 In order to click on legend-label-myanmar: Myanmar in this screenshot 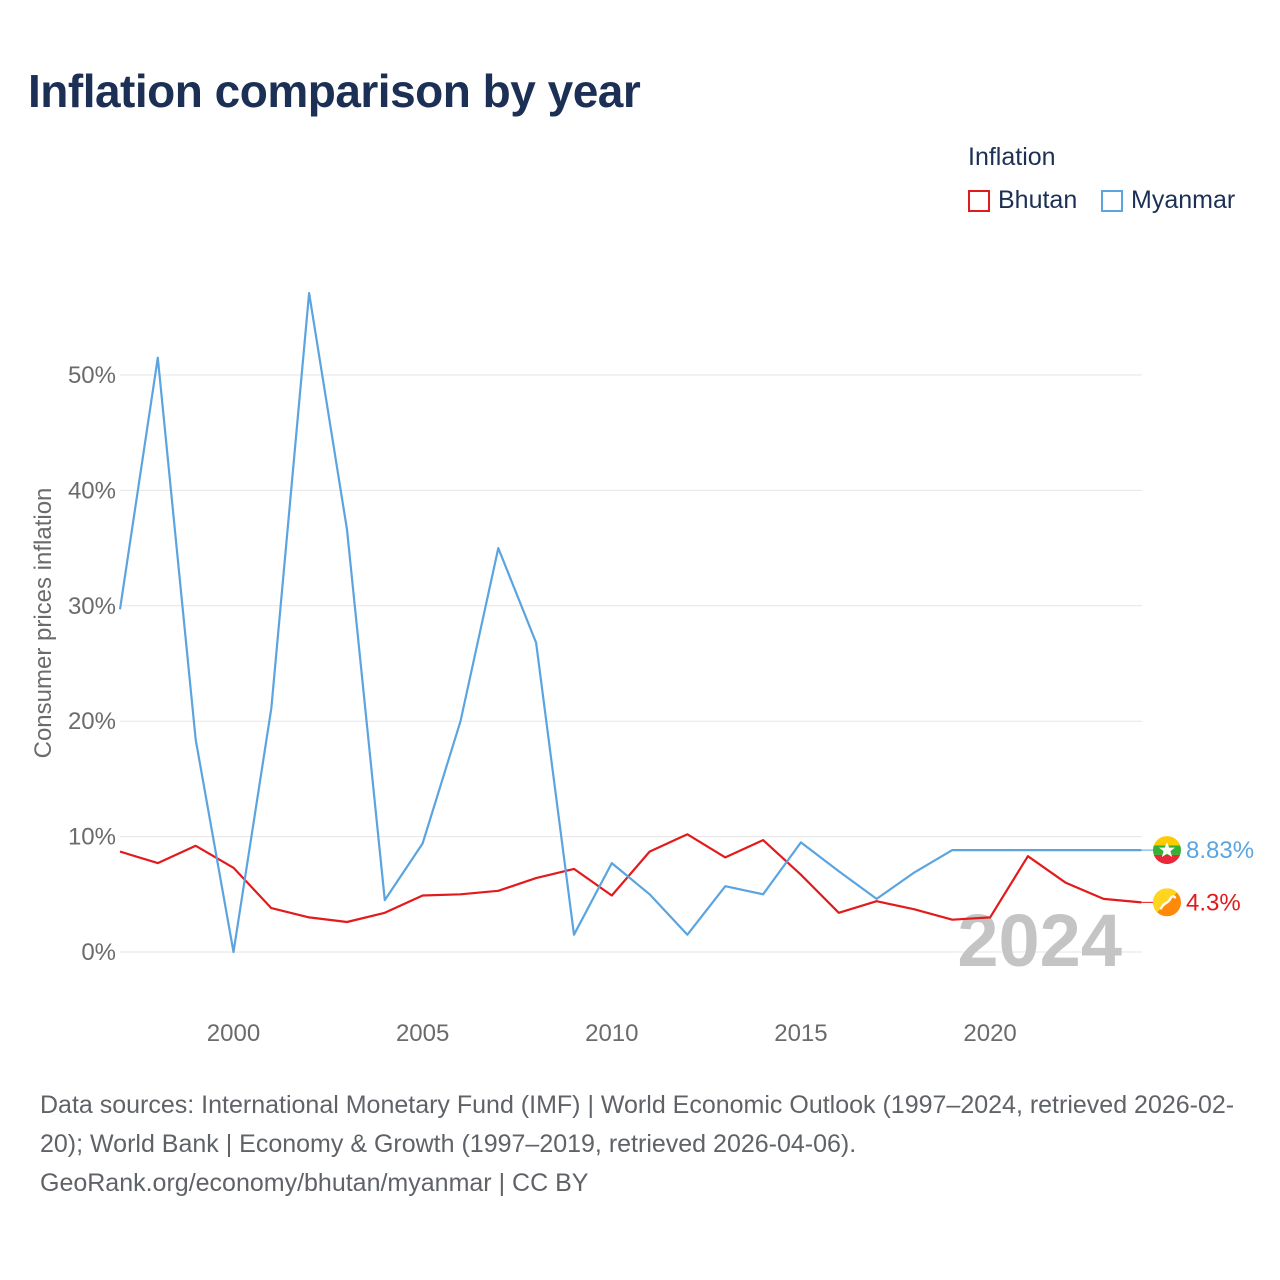, I will do `click(1183, 200)`.